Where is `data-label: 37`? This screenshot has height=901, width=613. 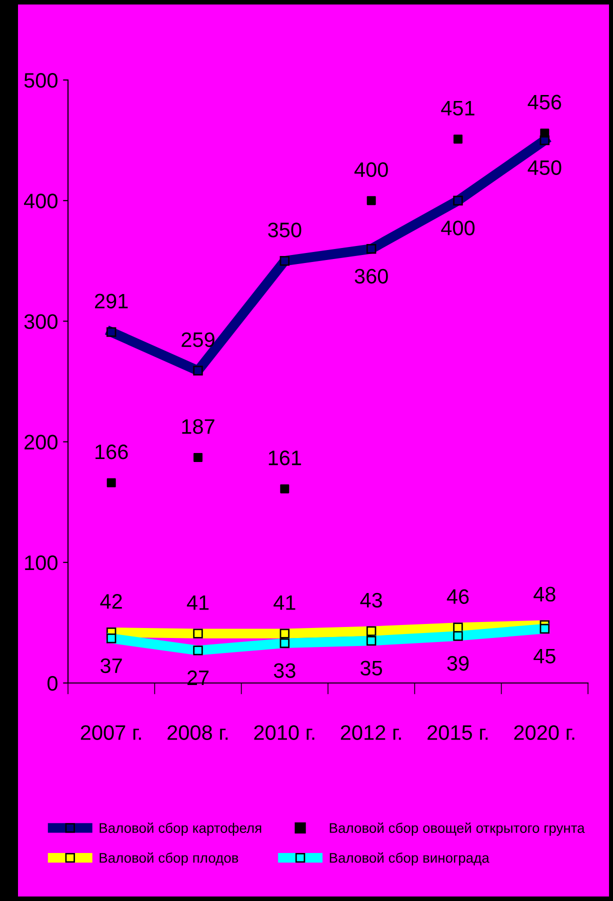 data-label: 37 is located at coordinates (111, 666).